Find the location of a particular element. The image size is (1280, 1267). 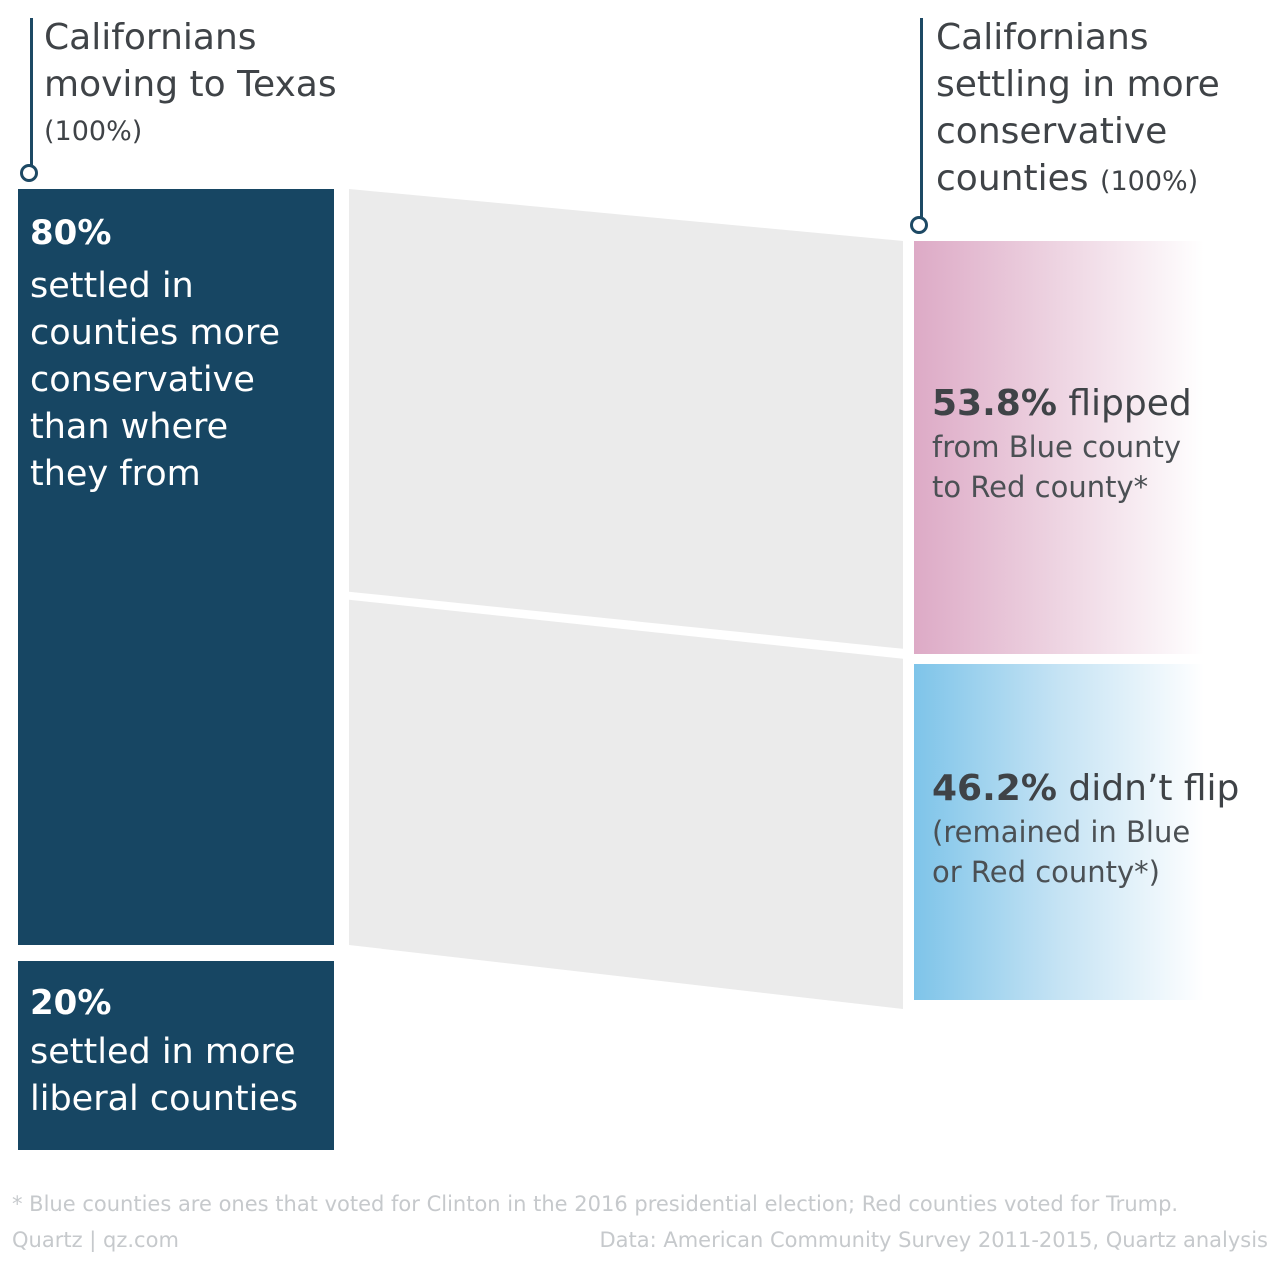

source-title-pin-line is located at coordinates (31, 93).